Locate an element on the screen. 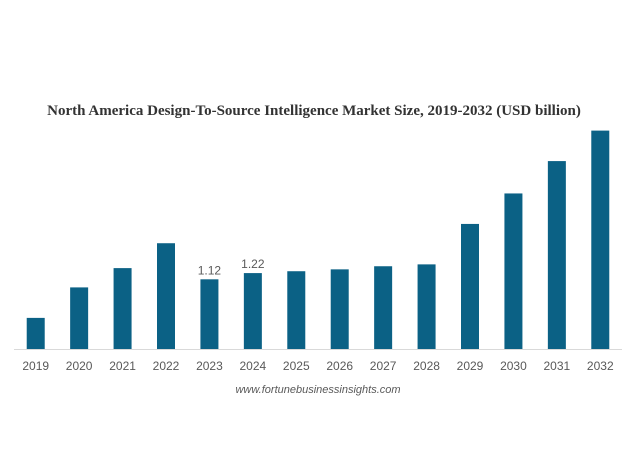 The width and height of the screenshot is (628, 471). x-tick-2028: 2028 is located at coordinates (426, 366).